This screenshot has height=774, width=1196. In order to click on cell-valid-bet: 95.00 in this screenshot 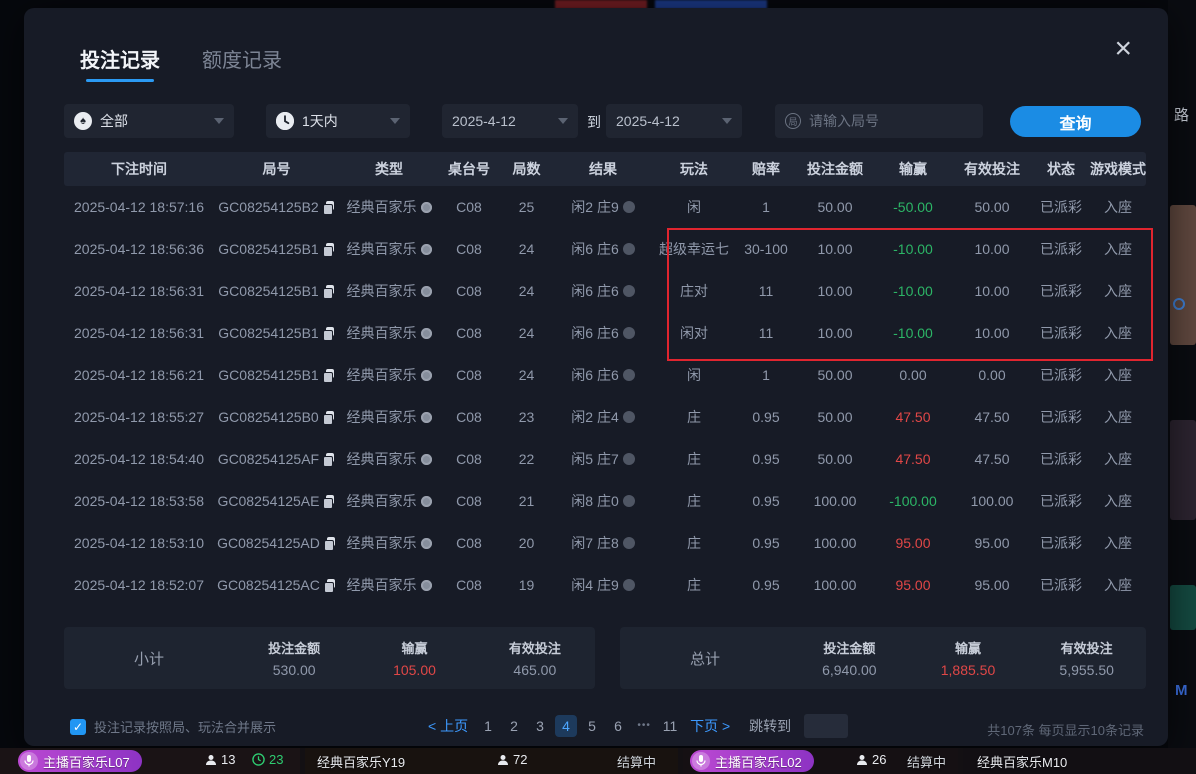, I will do `click(992, 543)`.